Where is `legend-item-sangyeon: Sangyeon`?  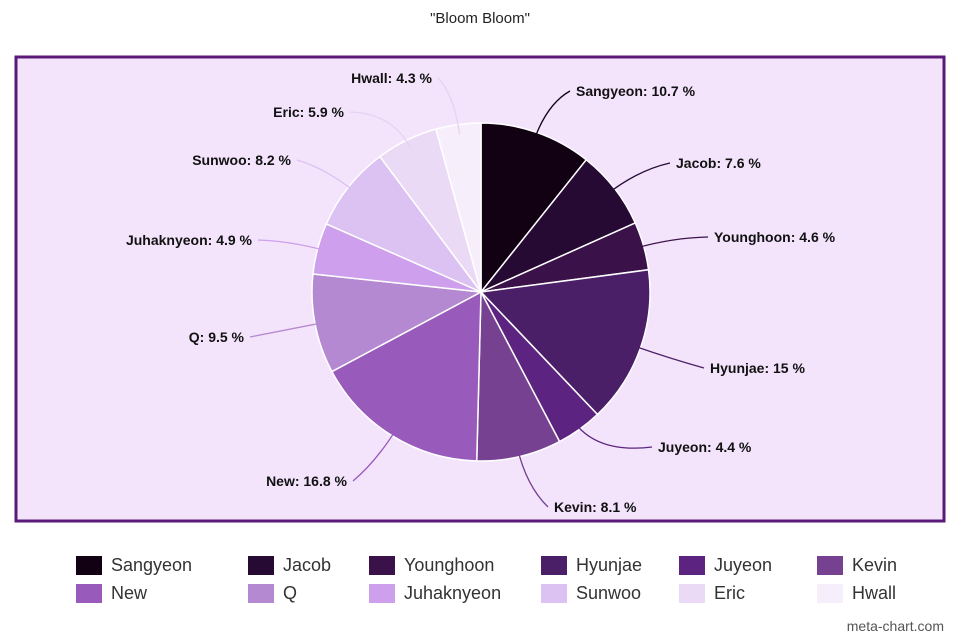 legend-item-sangyeon: Sangyeon is located at coordinates (162, 565).